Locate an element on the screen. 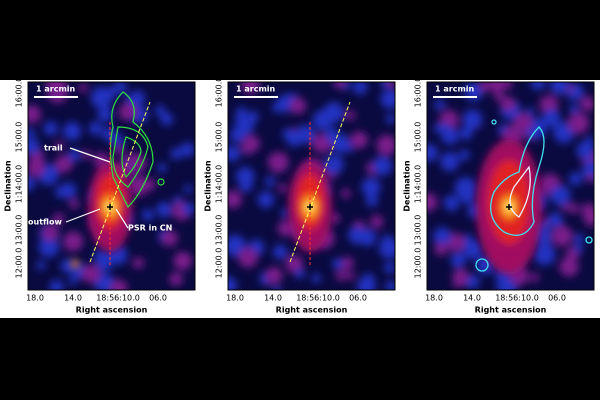 The image size is (600, 400). image-frame is located at coordinates (111, 186).